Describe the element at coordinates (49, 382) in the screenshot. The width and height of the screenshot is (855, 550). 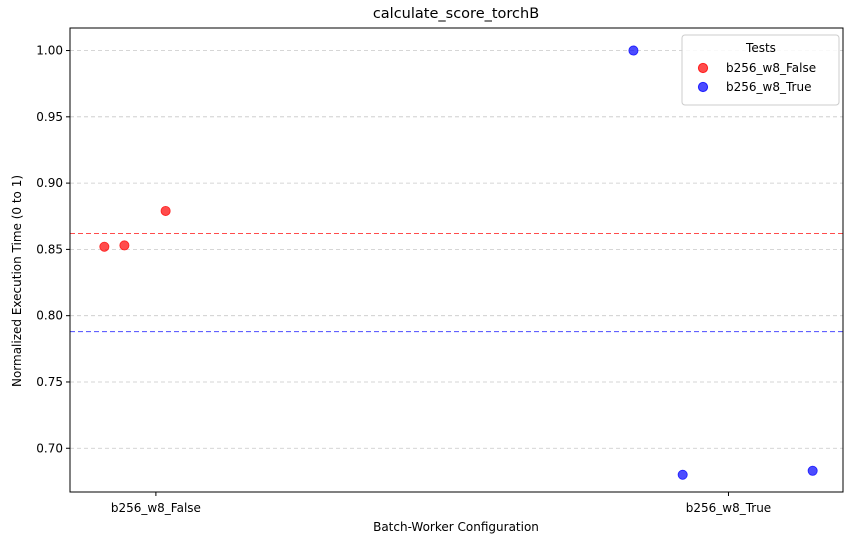
I see `y-tick-label: 0.75` at that location.